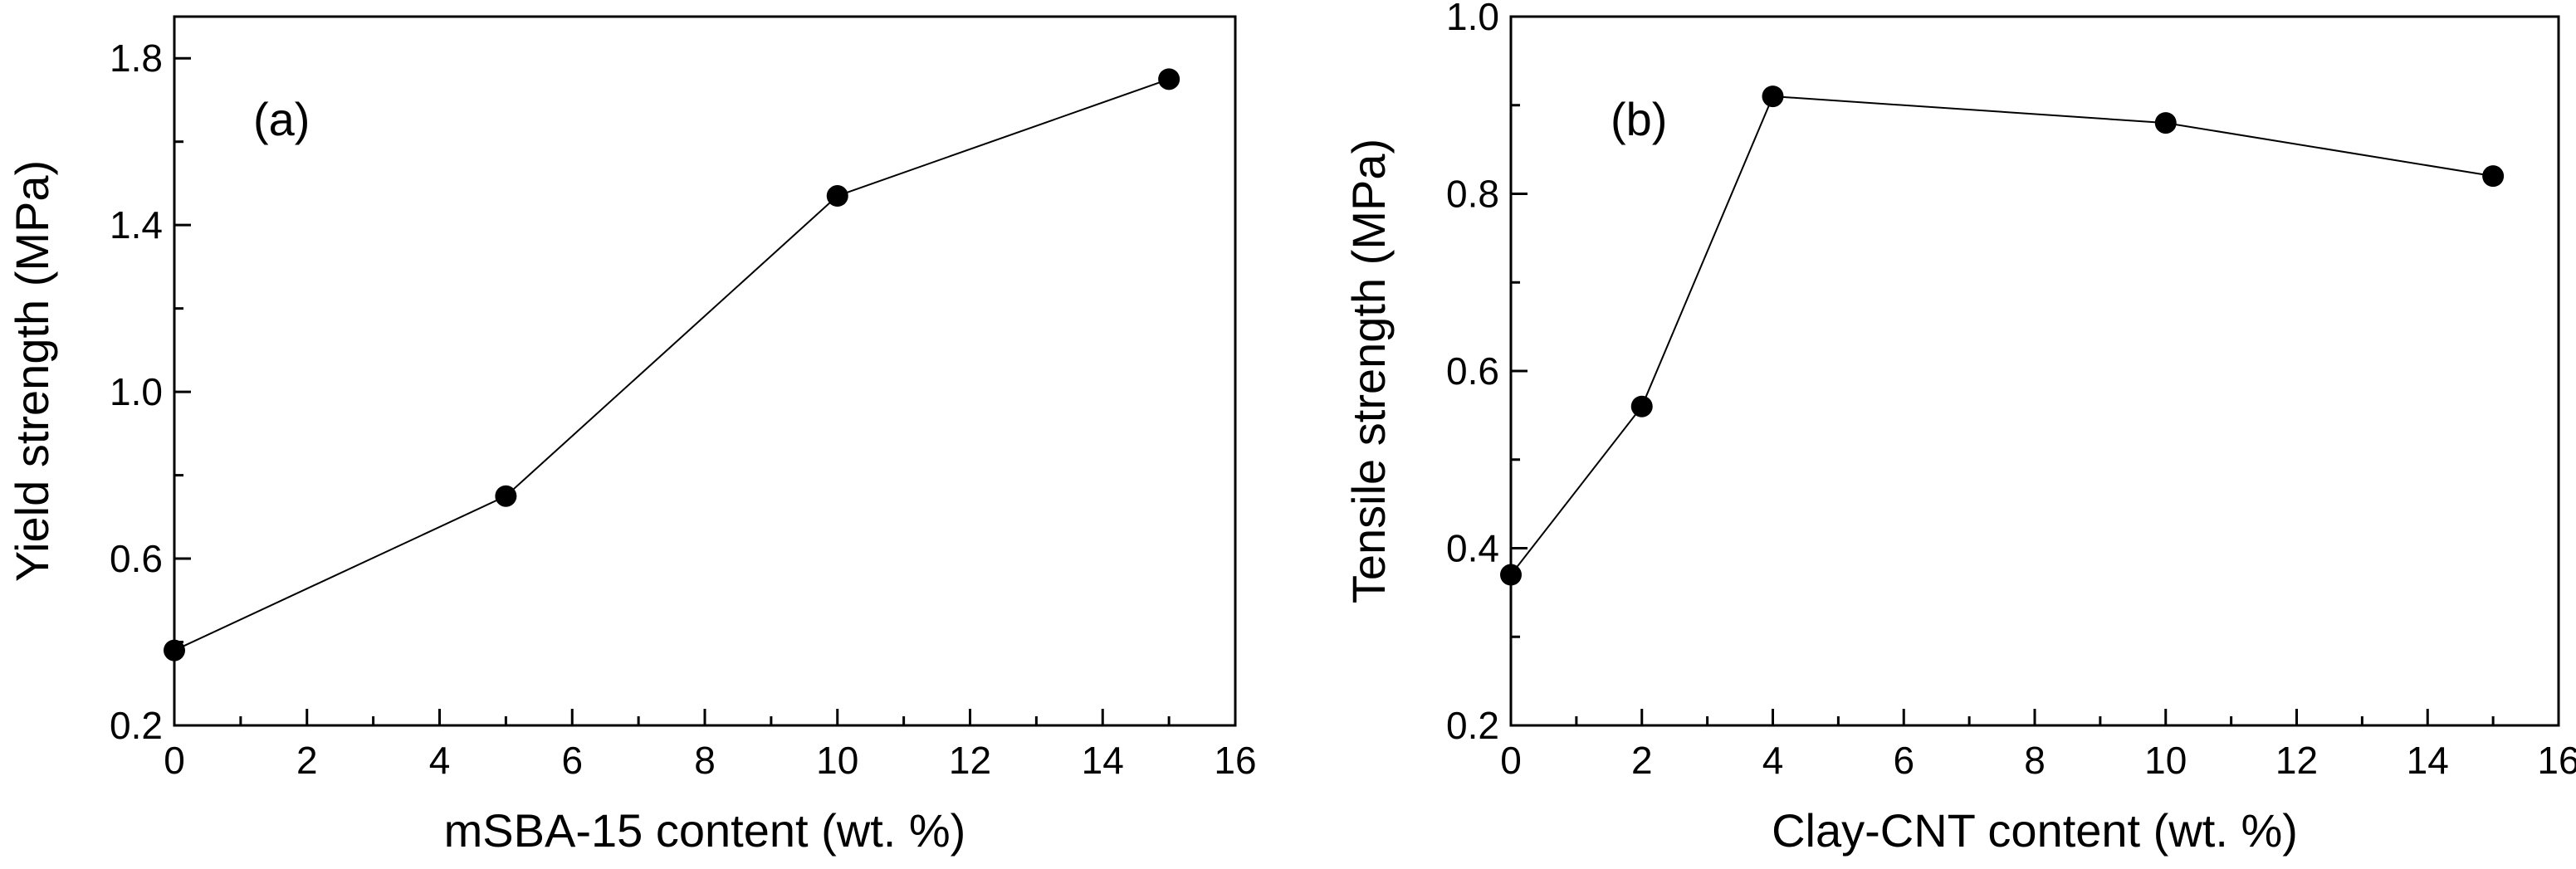 The width and height of the screenshot is (2576, 869). What do you see at coordinates (136, 391) in the screenshot?
I see `y-tick-label-a: 1.0` at bounding box center [136, 391].